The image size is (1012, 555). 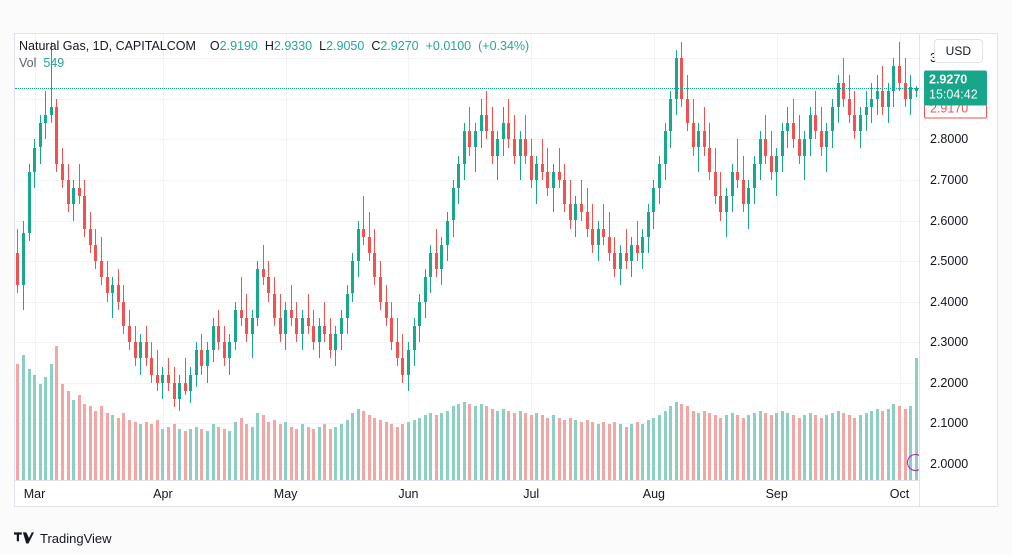 What do you see at coordinates (899, 494) in the screenshot?
I see `time-tick-label: Oct` at bounding box center [899, 494].